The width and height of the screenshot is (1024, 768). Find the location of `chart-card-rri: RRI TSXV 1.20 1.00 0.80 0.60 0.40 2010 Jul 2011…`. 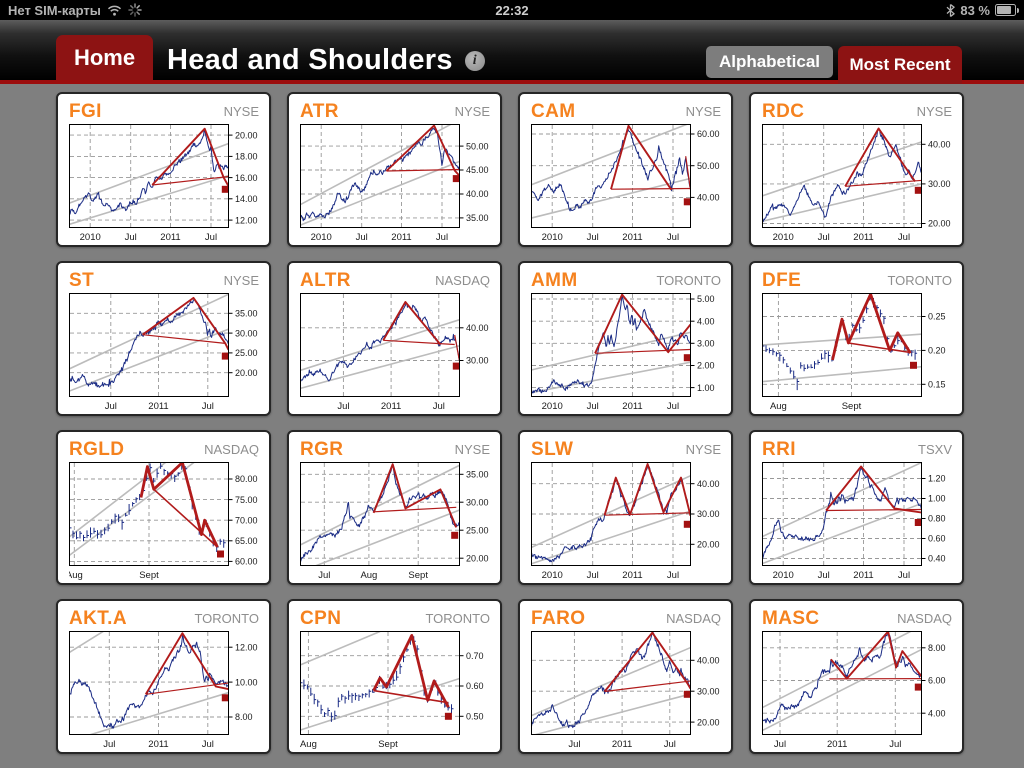

chart-card-rri: RRI TSXV 1.20 1.00 0.80 0.60 0.40 2010 Jul 2011… is located at coordinates (856, 507).